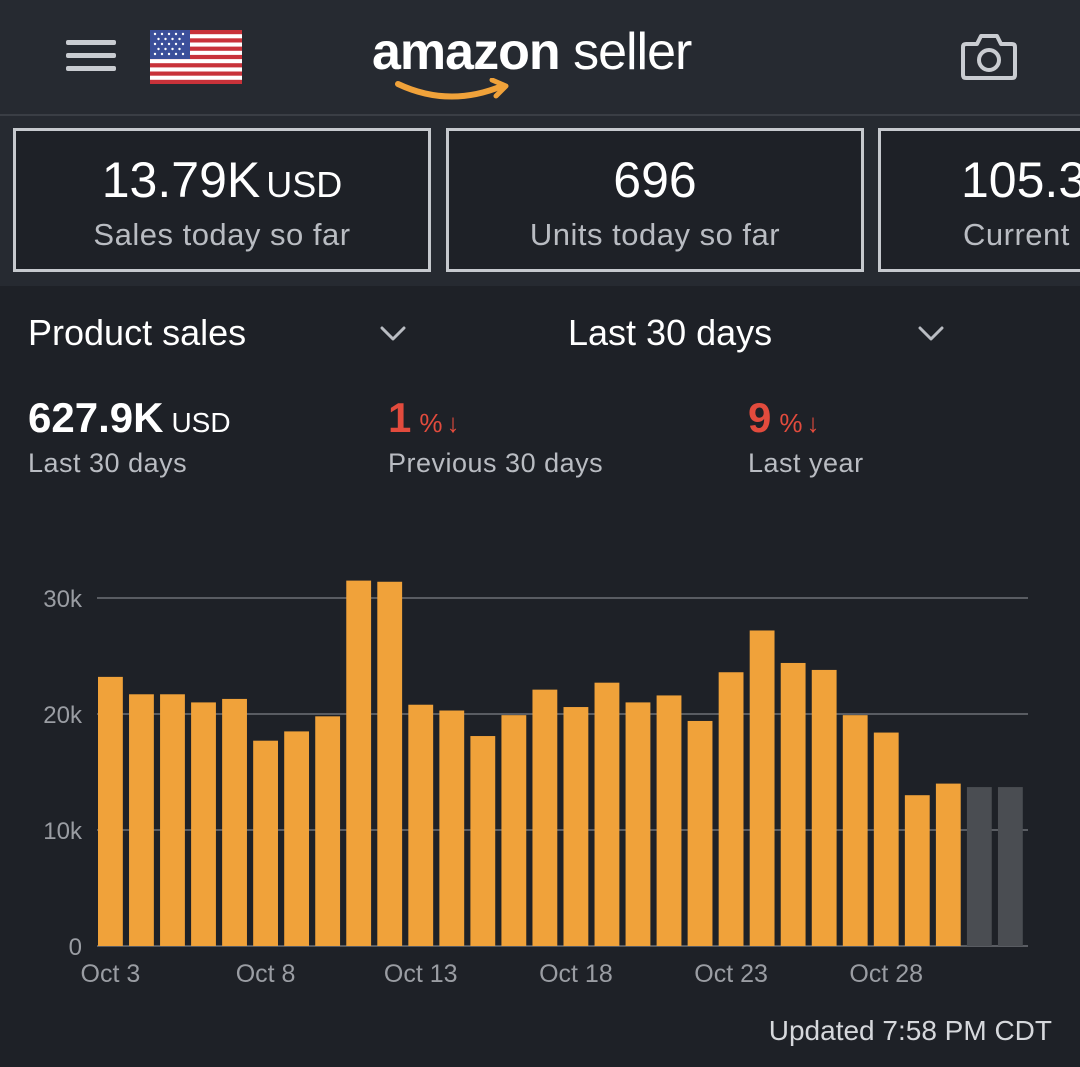 The image size is (1080, 1067). I want to click on total-sales-stat: 627.9K USD Last 30 days, so click(129, 436).